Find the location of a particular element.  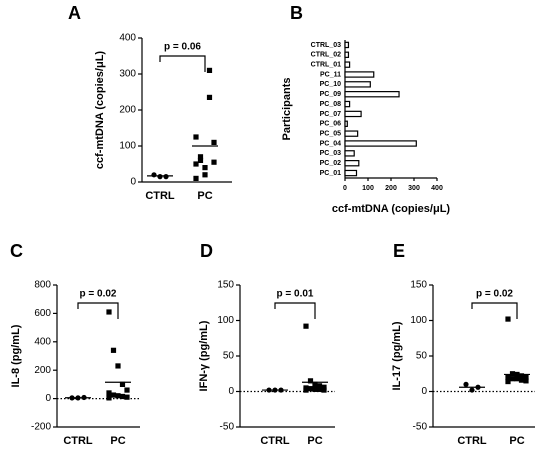

y-tick-label: 50 is located at coordinates (229, 356).